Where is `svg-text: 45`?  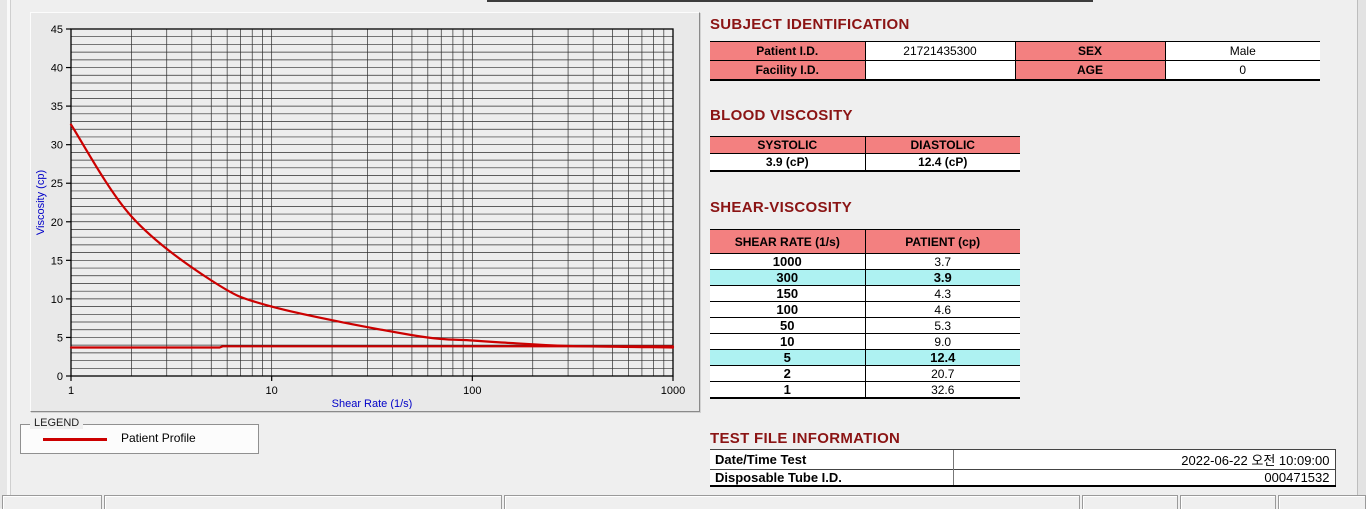 svg-text: 45 is located at coordinates (57, 30).